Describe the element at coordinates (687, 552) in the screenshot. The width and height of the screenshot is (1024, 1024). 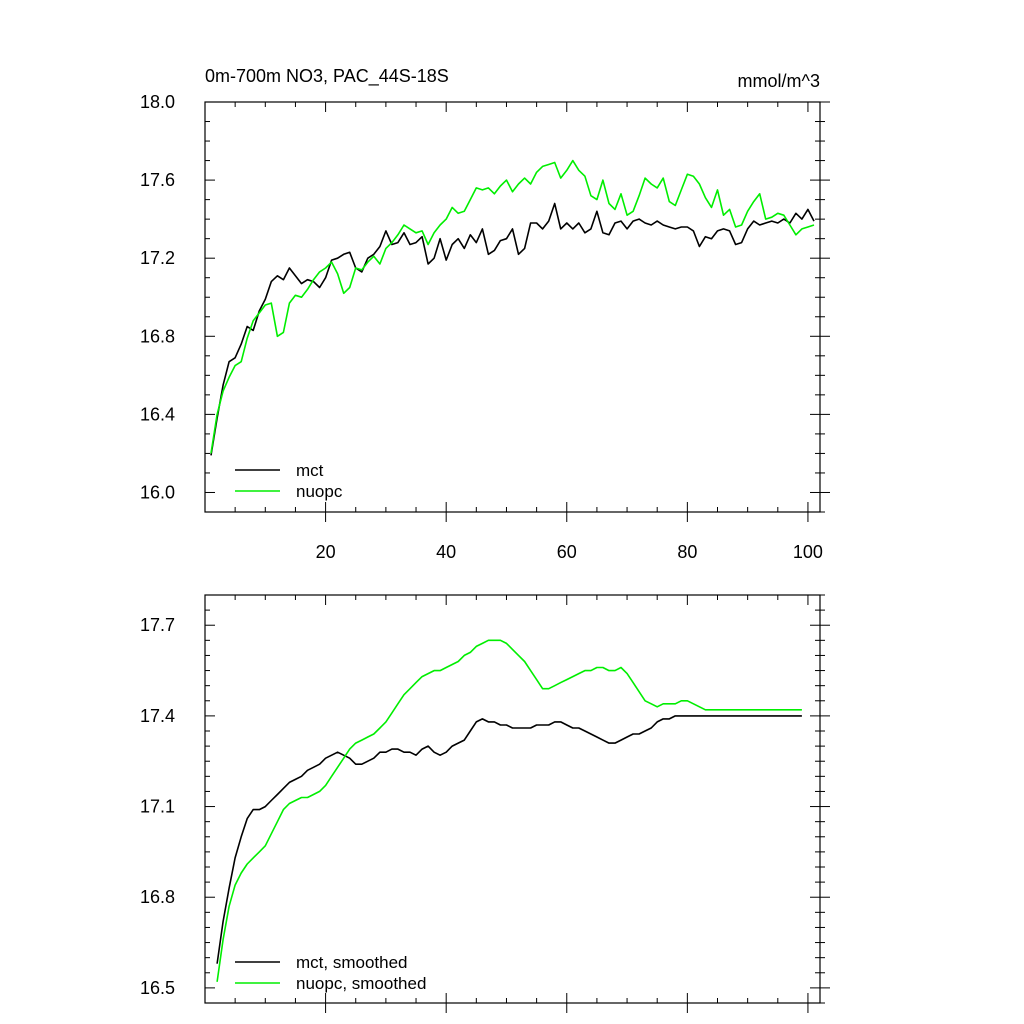
I see `x-tick-label: 80` at that location.